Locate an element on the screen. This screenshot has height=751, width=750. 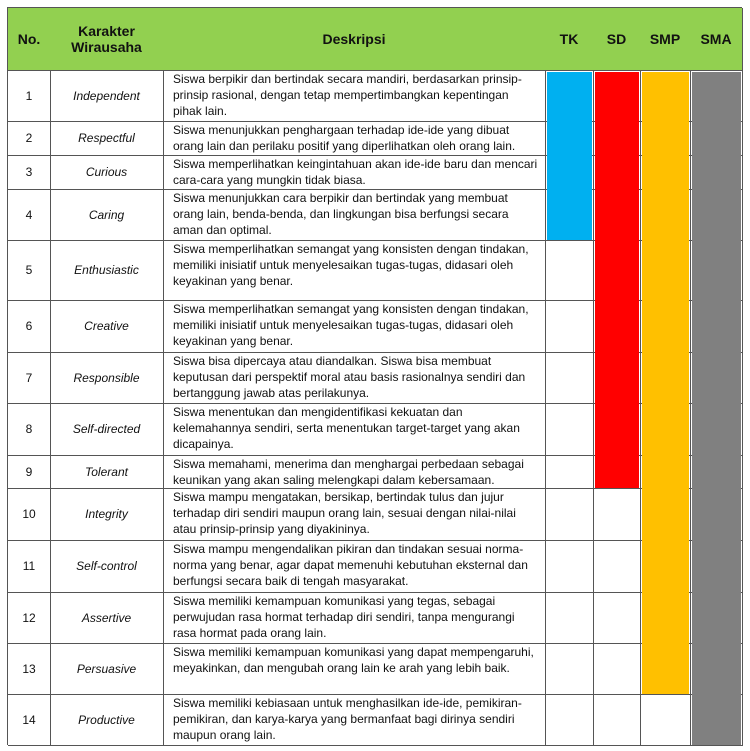
header-deskripsi: Deskripsi is located at coordinates (354, 39).